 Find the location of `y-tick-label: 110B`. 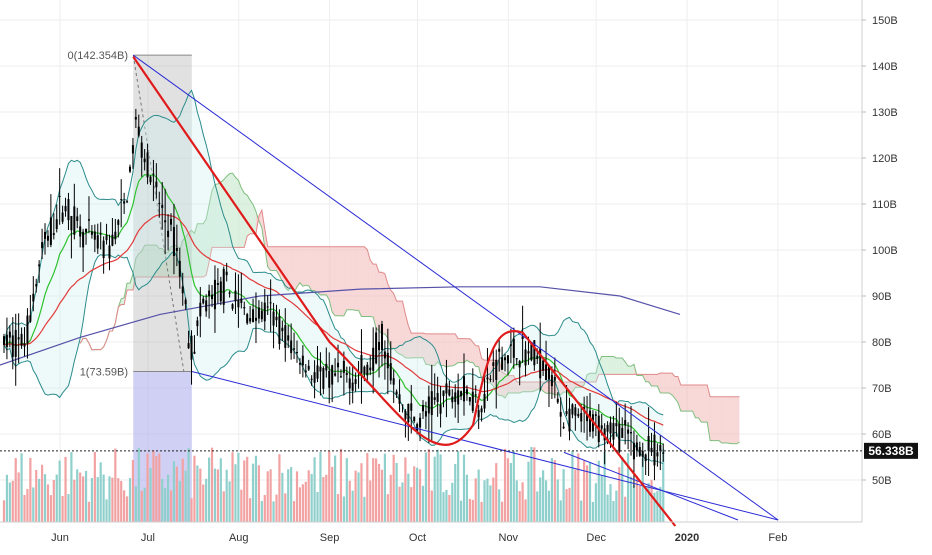

y-tick-label: 110B is located at coordinates (884, 205).